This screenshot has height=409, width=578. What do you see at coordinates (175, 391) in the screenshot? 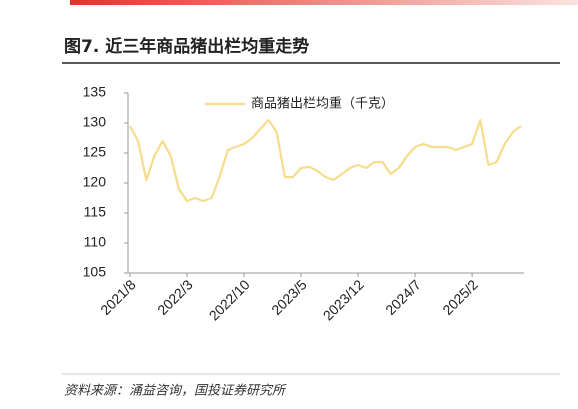
I see `source: 资料来源：涌益咨询，国投证券研究所` at bounding box center [175, 391].